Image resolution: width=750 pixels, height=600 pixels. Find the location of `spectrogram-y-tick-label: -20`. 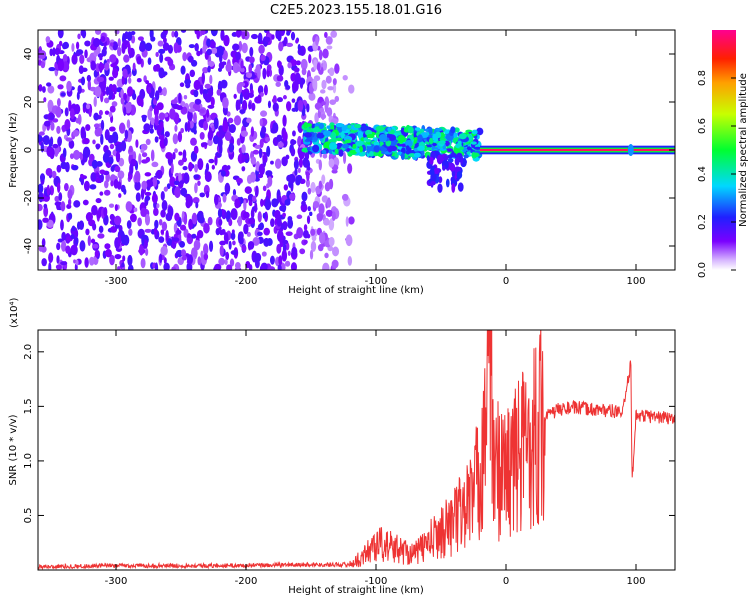

spectrogram-y-tick-label: -20 is located at coordinates (28, 198).